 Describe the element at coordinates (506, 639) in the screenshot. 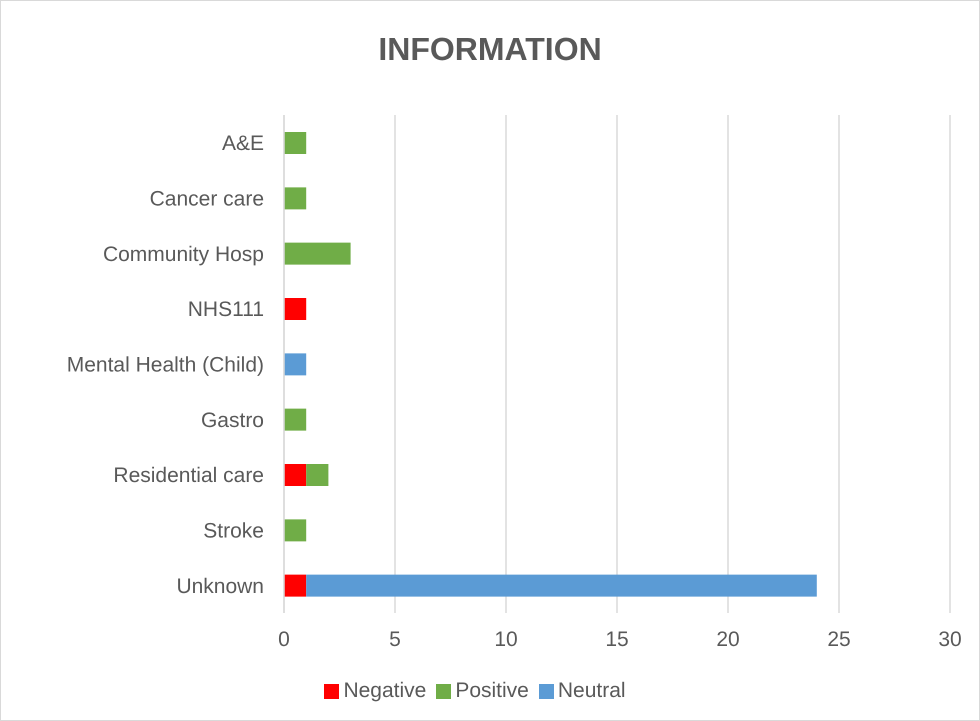

I see `x-tick-label: 10` at that location.